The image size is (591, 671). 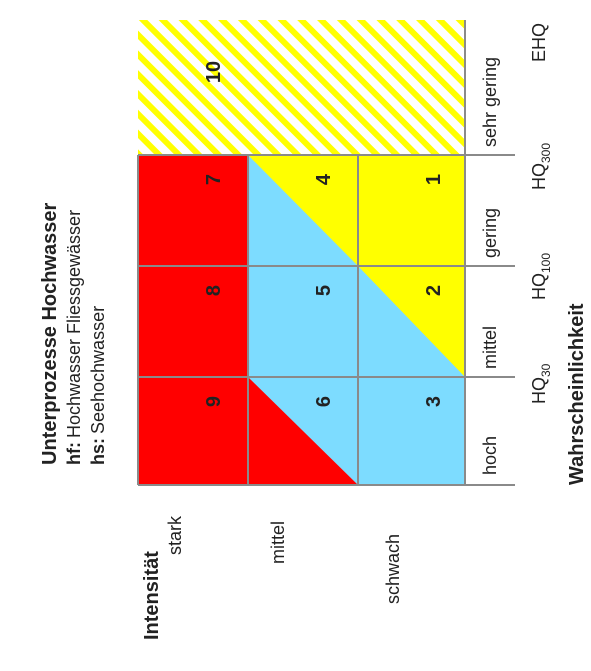 I want to click on probability-gering: gering, so click(x=490, y=233).